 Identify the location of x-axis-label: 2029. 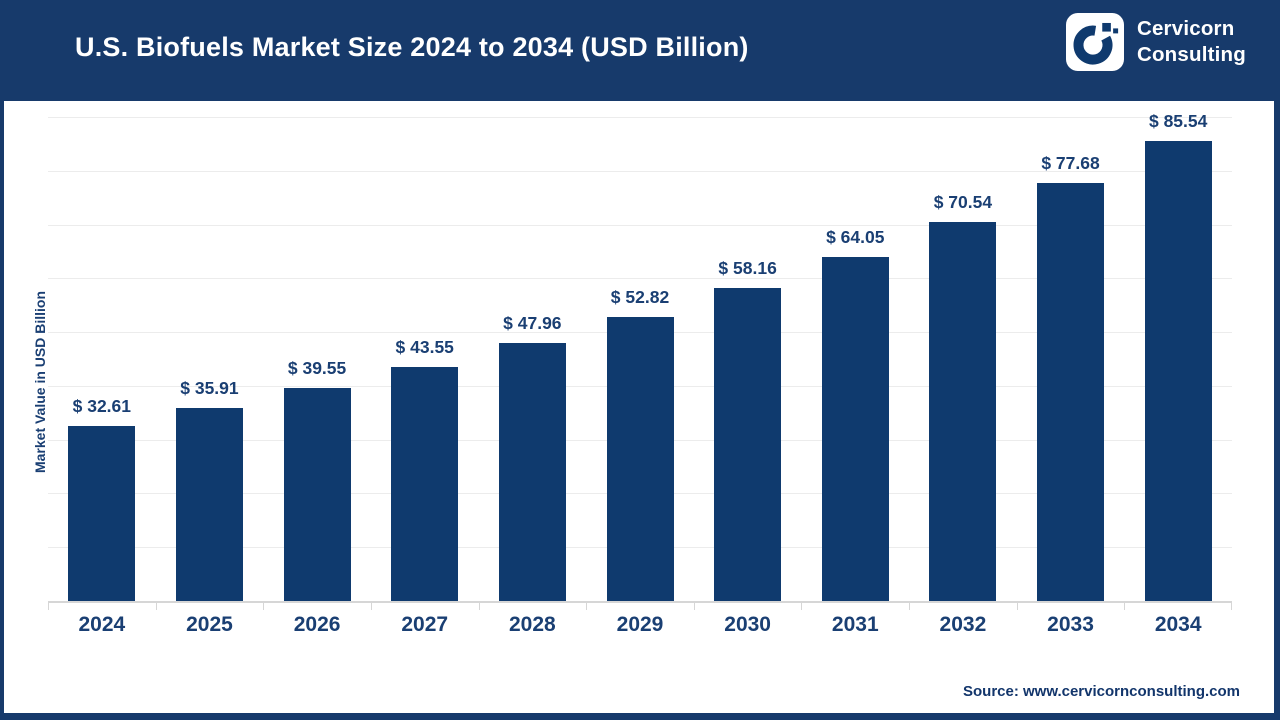
(640, 624).